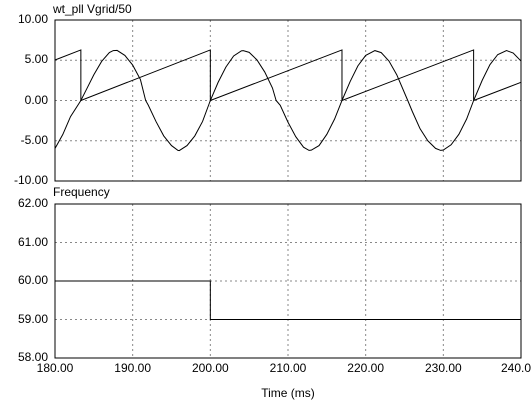 The height and width of the screenshot is (407, 531). I want to click on x-tick-label: 210.00, so click(288, 368).